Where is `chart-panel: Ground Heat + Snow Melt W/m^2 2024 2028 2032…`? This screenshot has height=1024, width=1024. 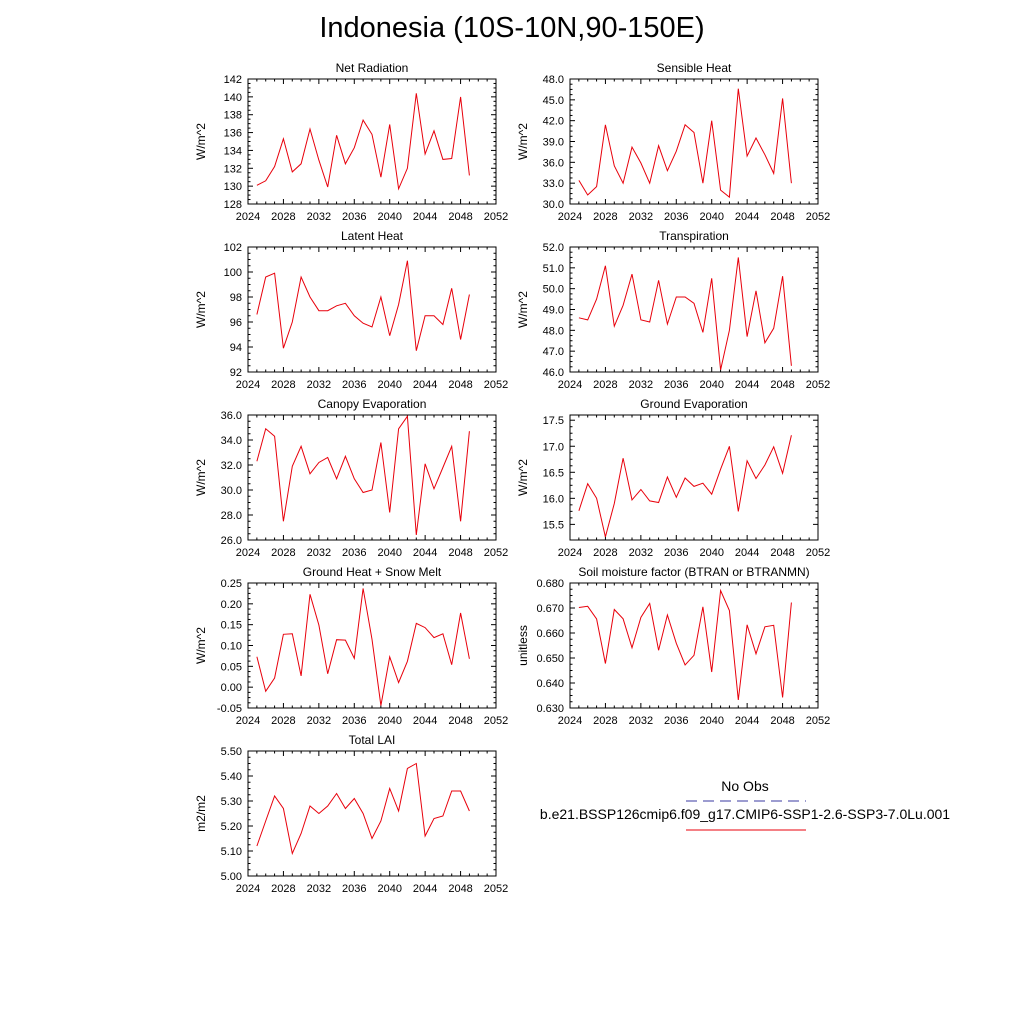 chart-panel: Ground Heat + Snow Melt W/m^2 2024 2028 2032… is located at coordinates (351, 646).